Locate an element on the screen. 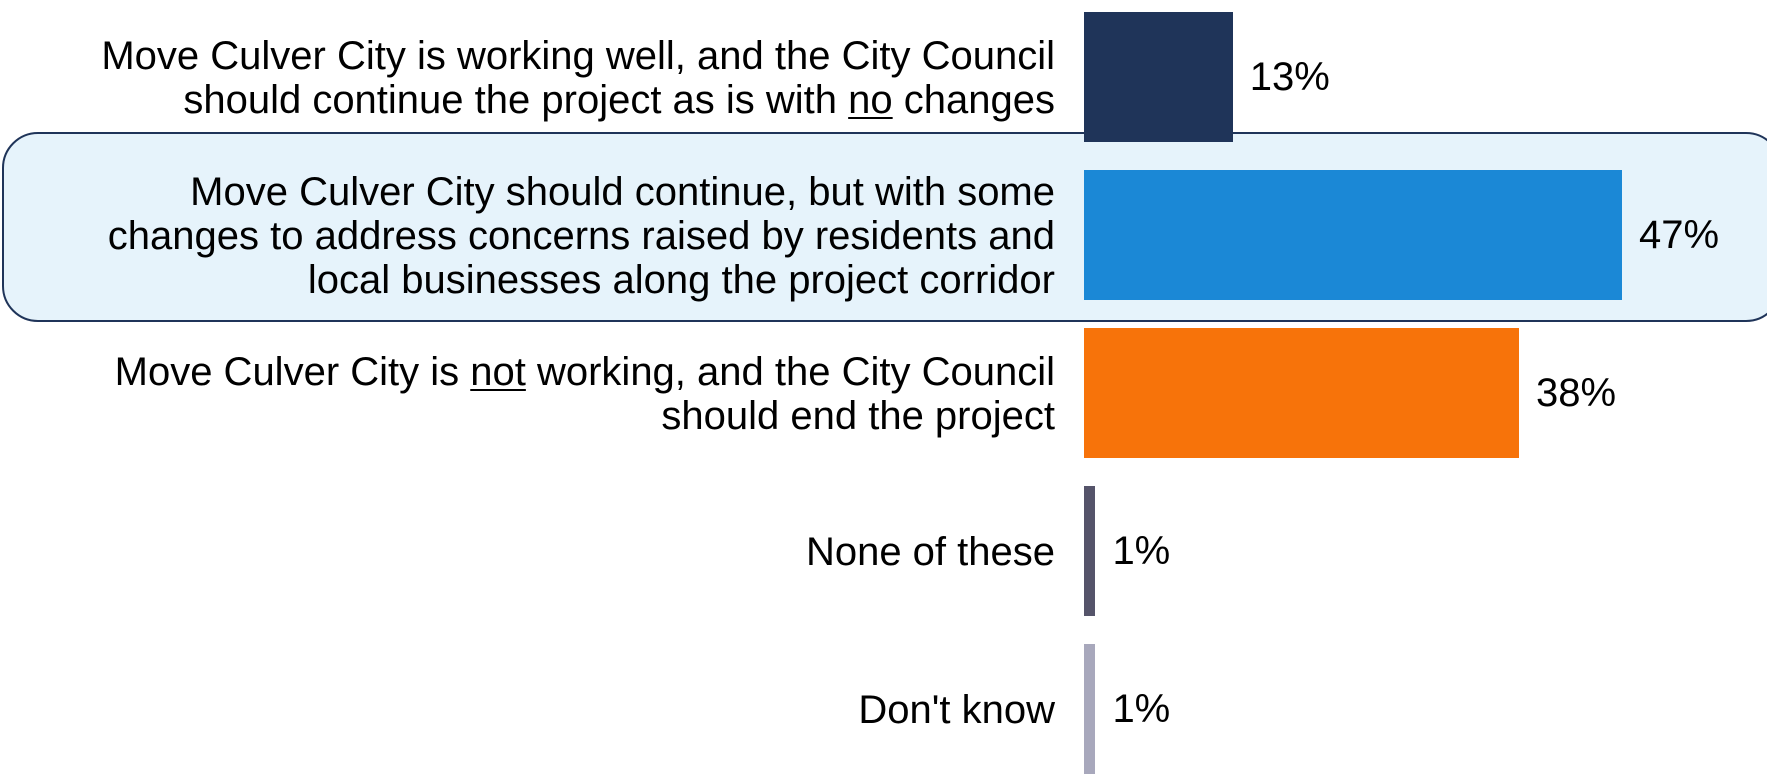 The width and height of the screenshot is (1767, 776). category-label: None of these is located at coordinates (930, 552).